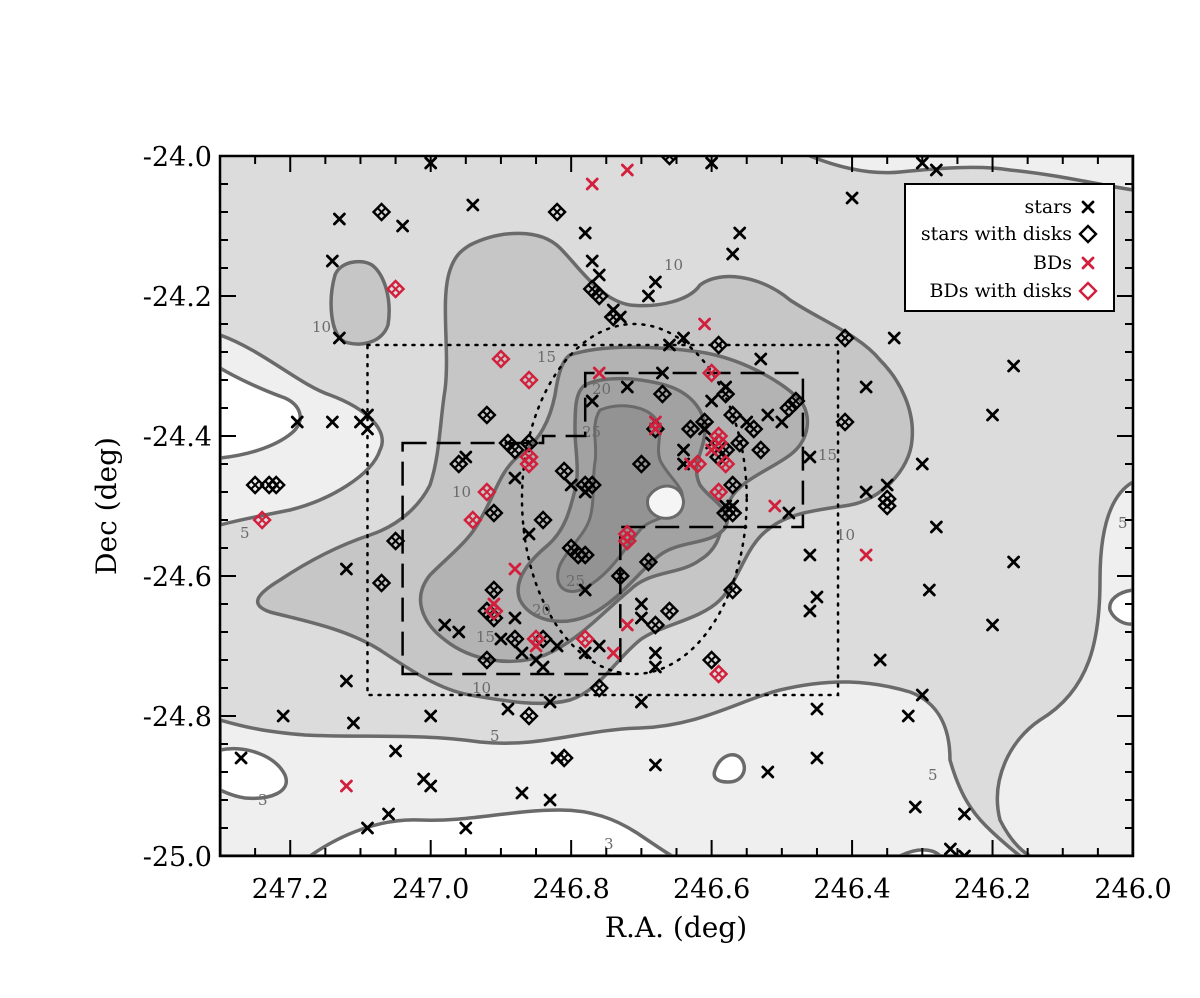  Describe the element at coordinates (360, 302) in the screenshot. I see `density-level-10-island` at that location.